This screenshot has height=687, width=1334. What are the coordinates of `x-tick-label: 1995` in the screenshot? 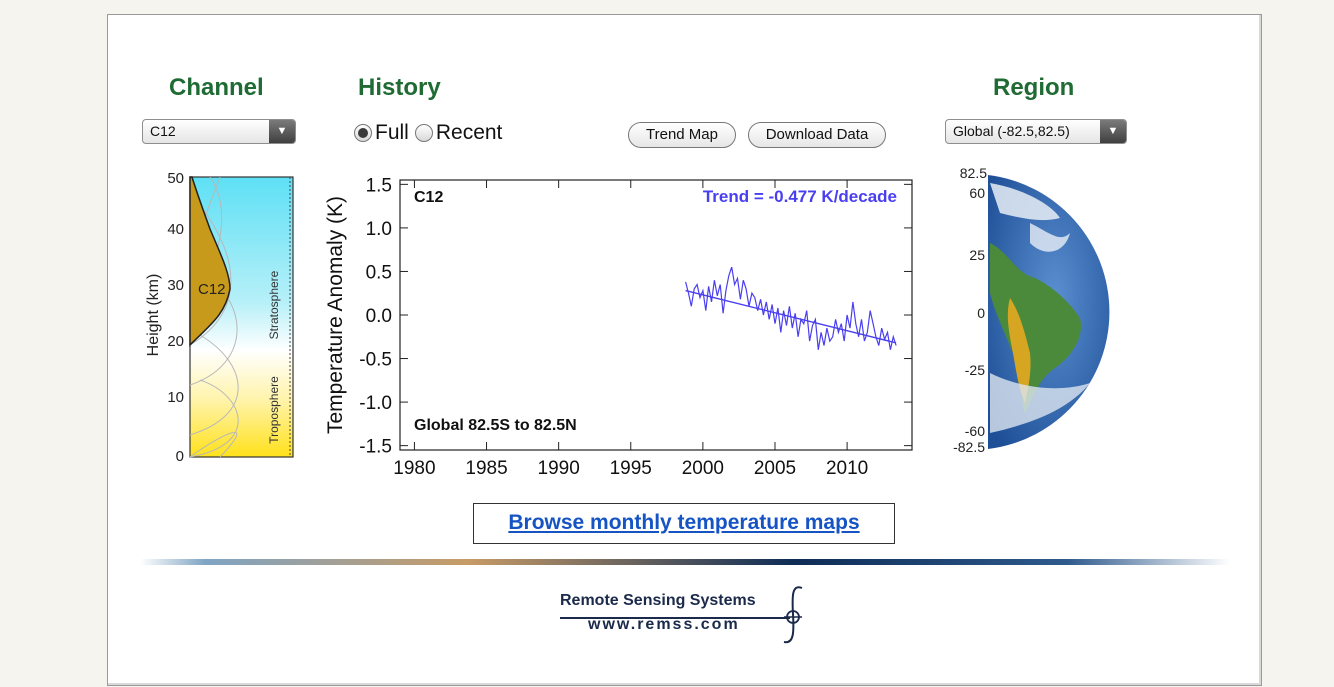 It's located at (631, 468).